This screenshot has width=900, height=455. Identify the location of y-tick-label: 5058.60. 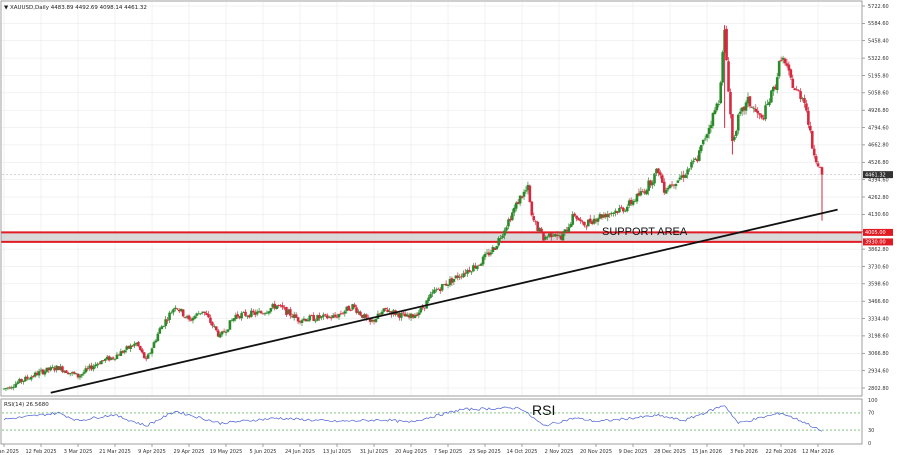
(878, 94).